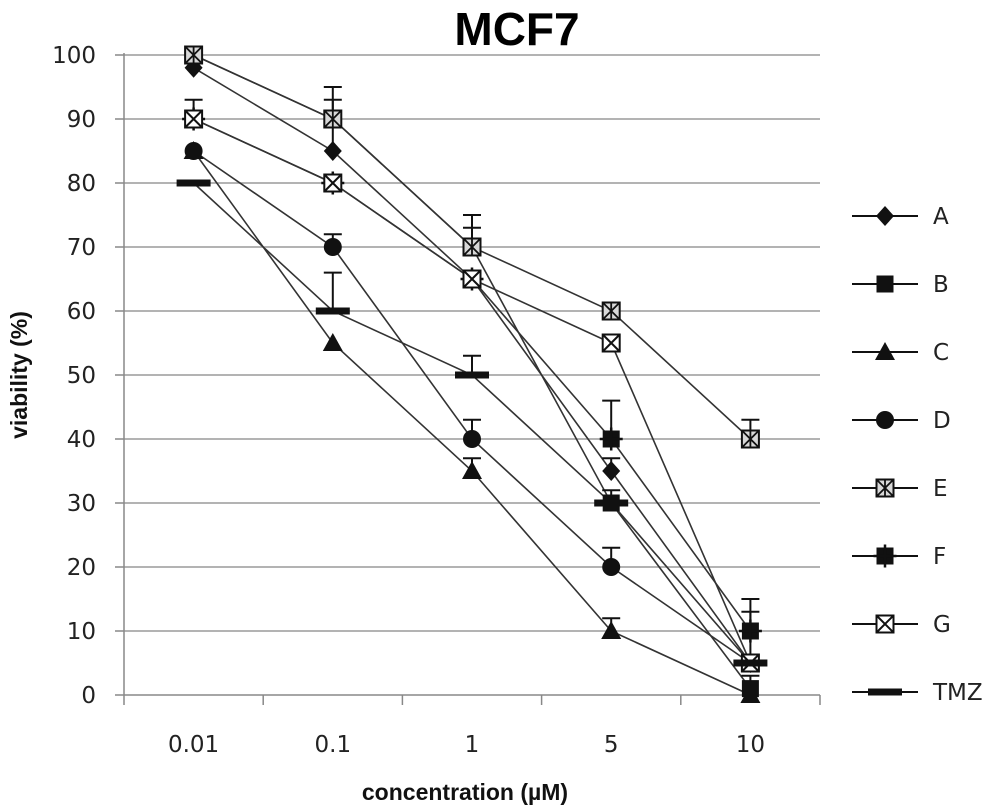 Image resolution: width=1000 pixels, height=810 pixels. I want to click on legend-label-A: A, so click(941, 217).